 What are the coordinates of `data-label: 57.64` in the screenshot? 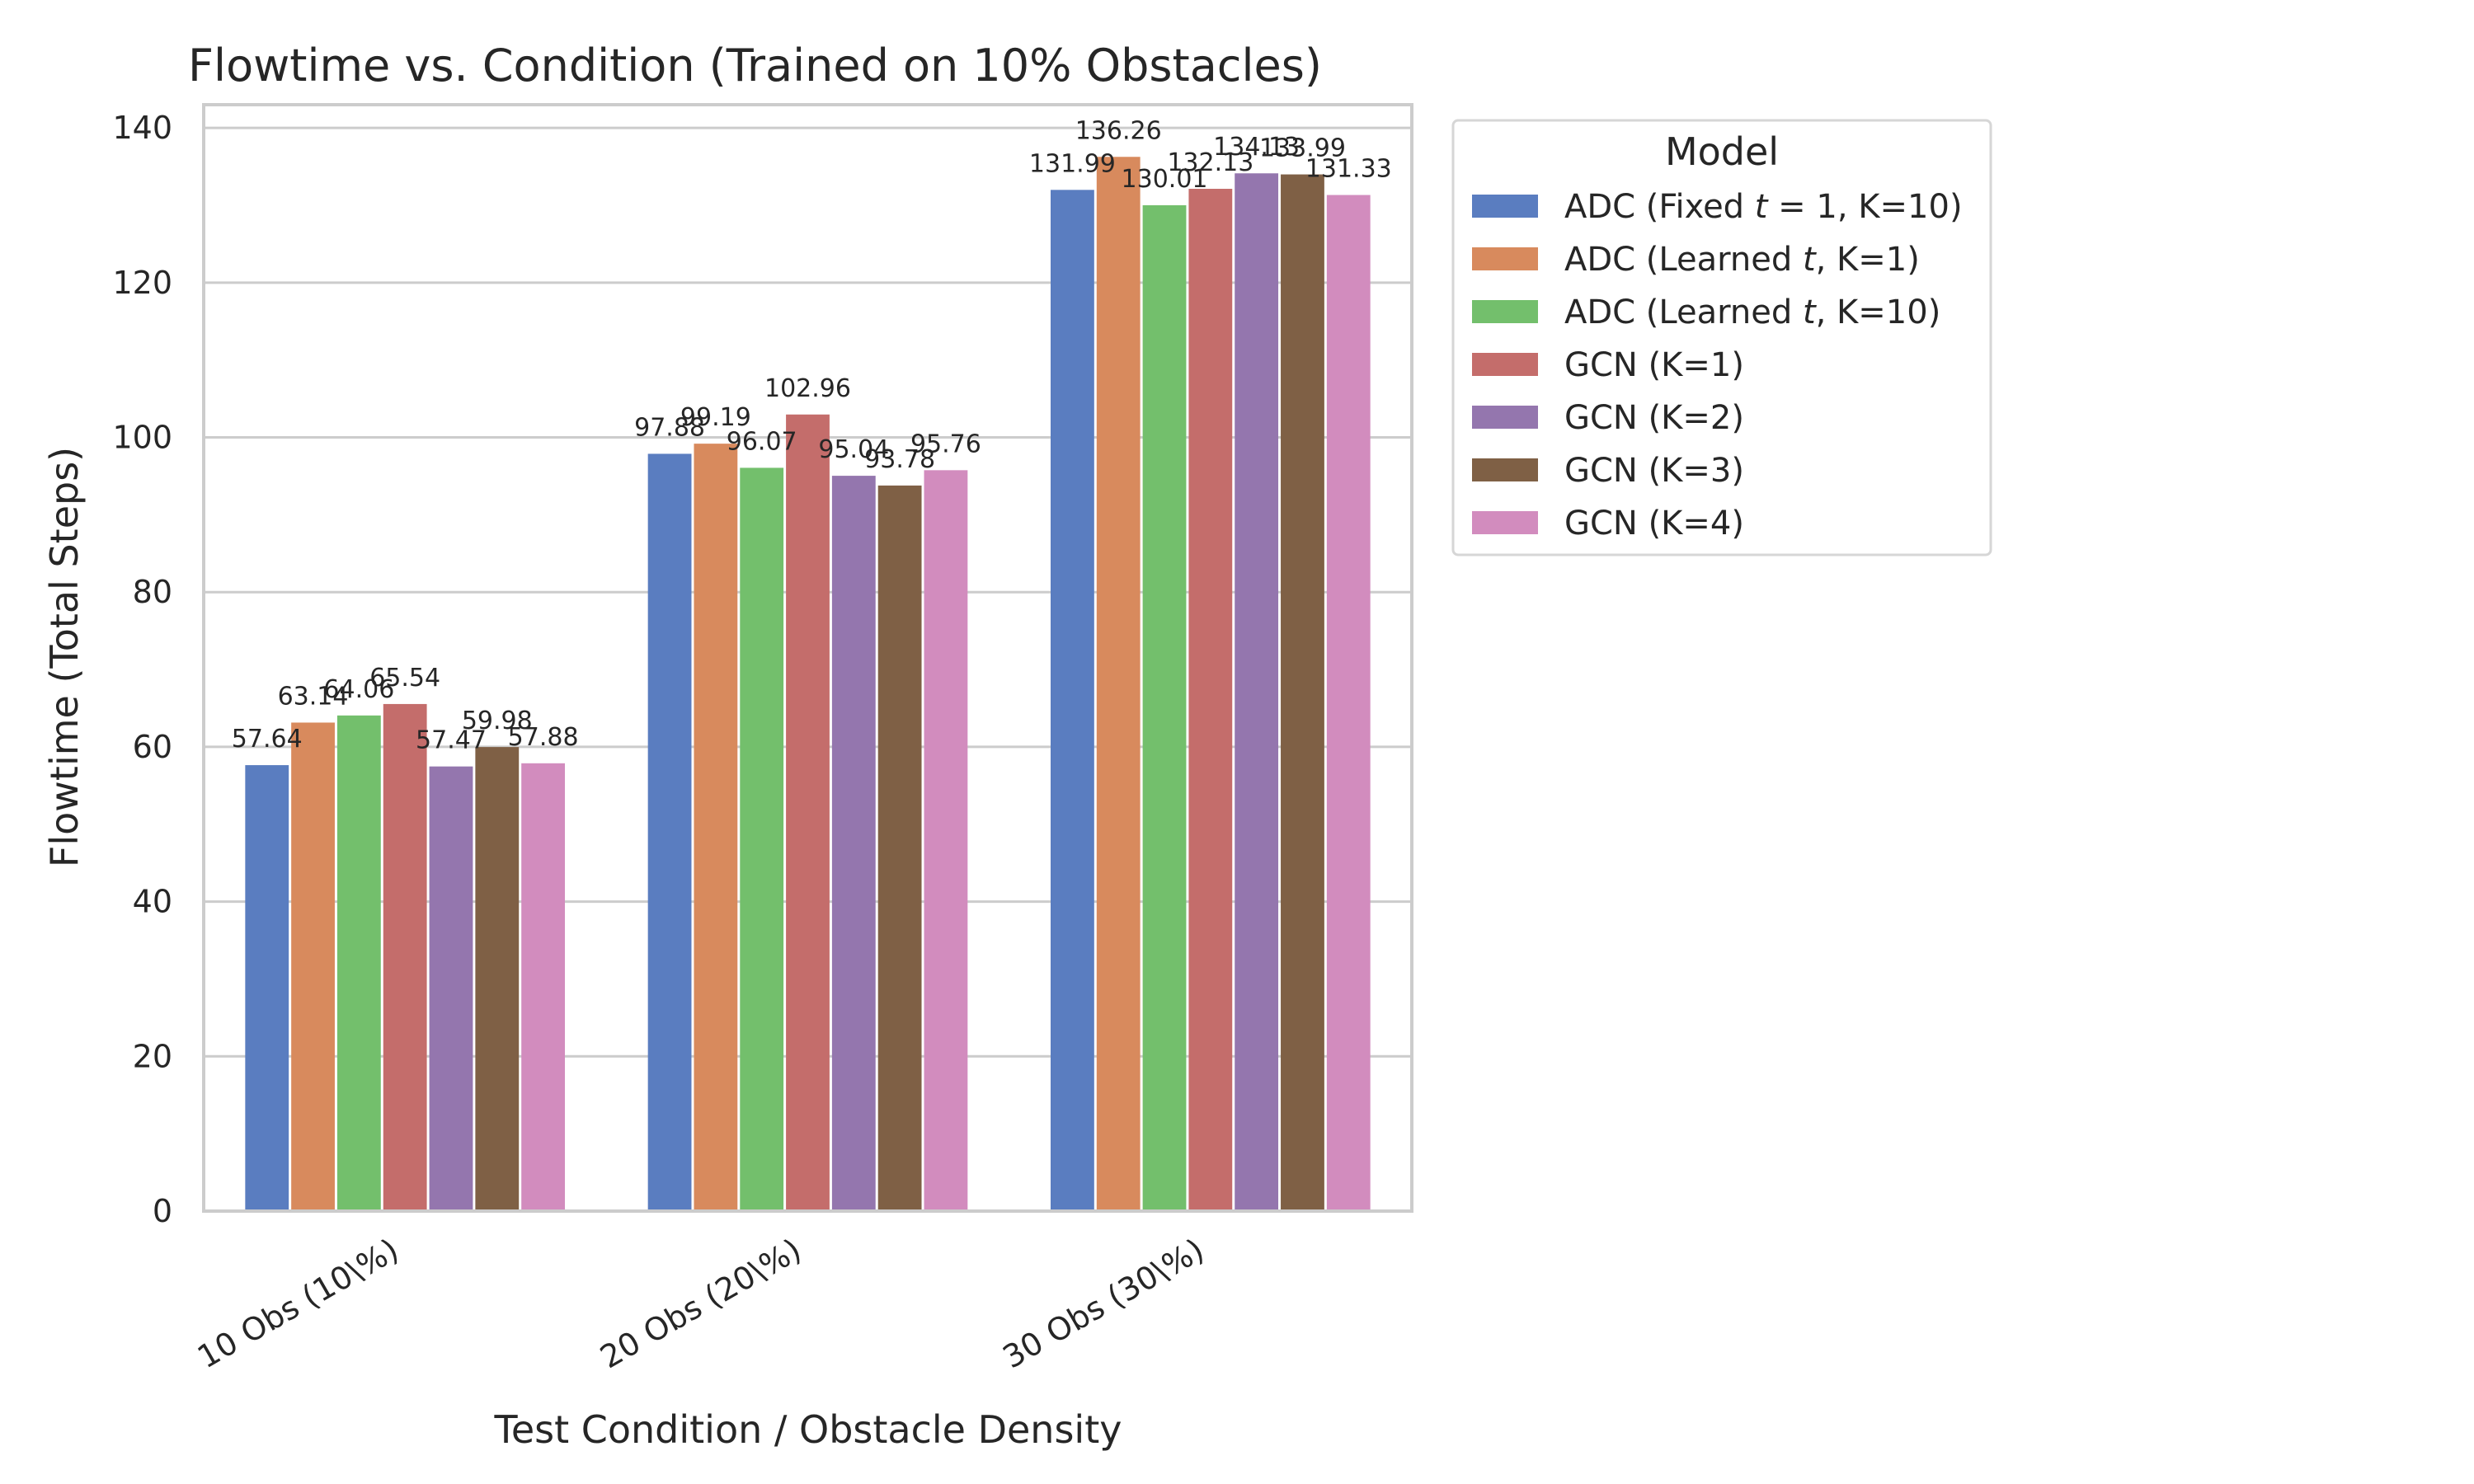 It's located at (267, 739).